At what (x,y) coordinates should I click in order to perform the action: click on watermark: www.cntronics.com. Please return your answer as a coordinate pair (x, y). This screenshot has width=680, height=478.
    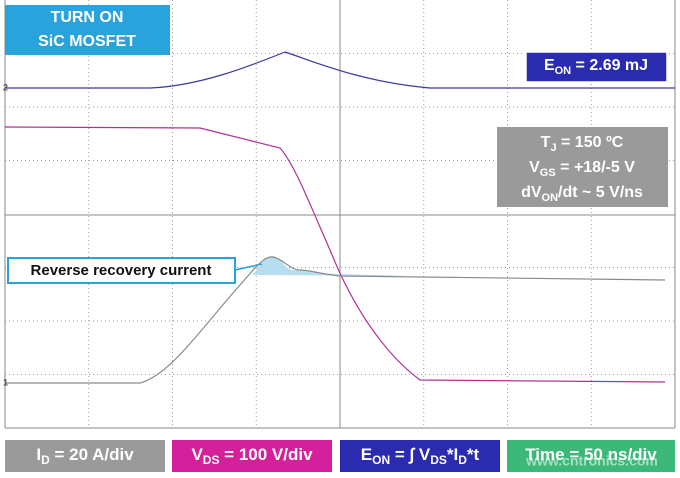
    Looking at the image, I should click on (591, 461).